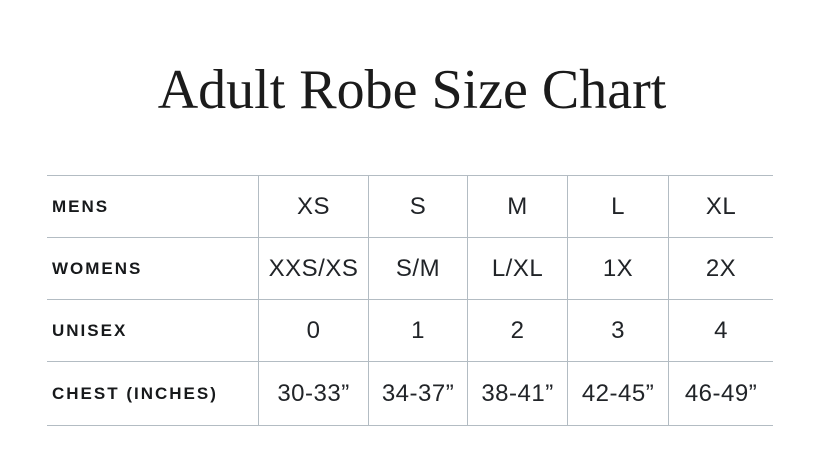 Image resolution: width=824 pixels, height=474 pixels. What do you see at coordinates (617, 268) in the screenshot?
I see `table-cell: 1X` at bounding box center [617, 268].